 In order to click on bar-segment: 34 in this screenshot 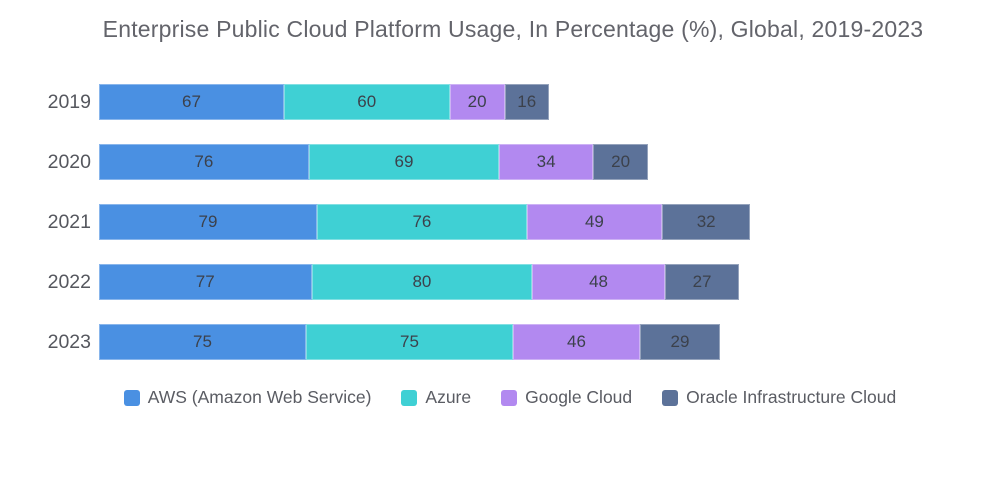, I will do `click(546, 162)`.